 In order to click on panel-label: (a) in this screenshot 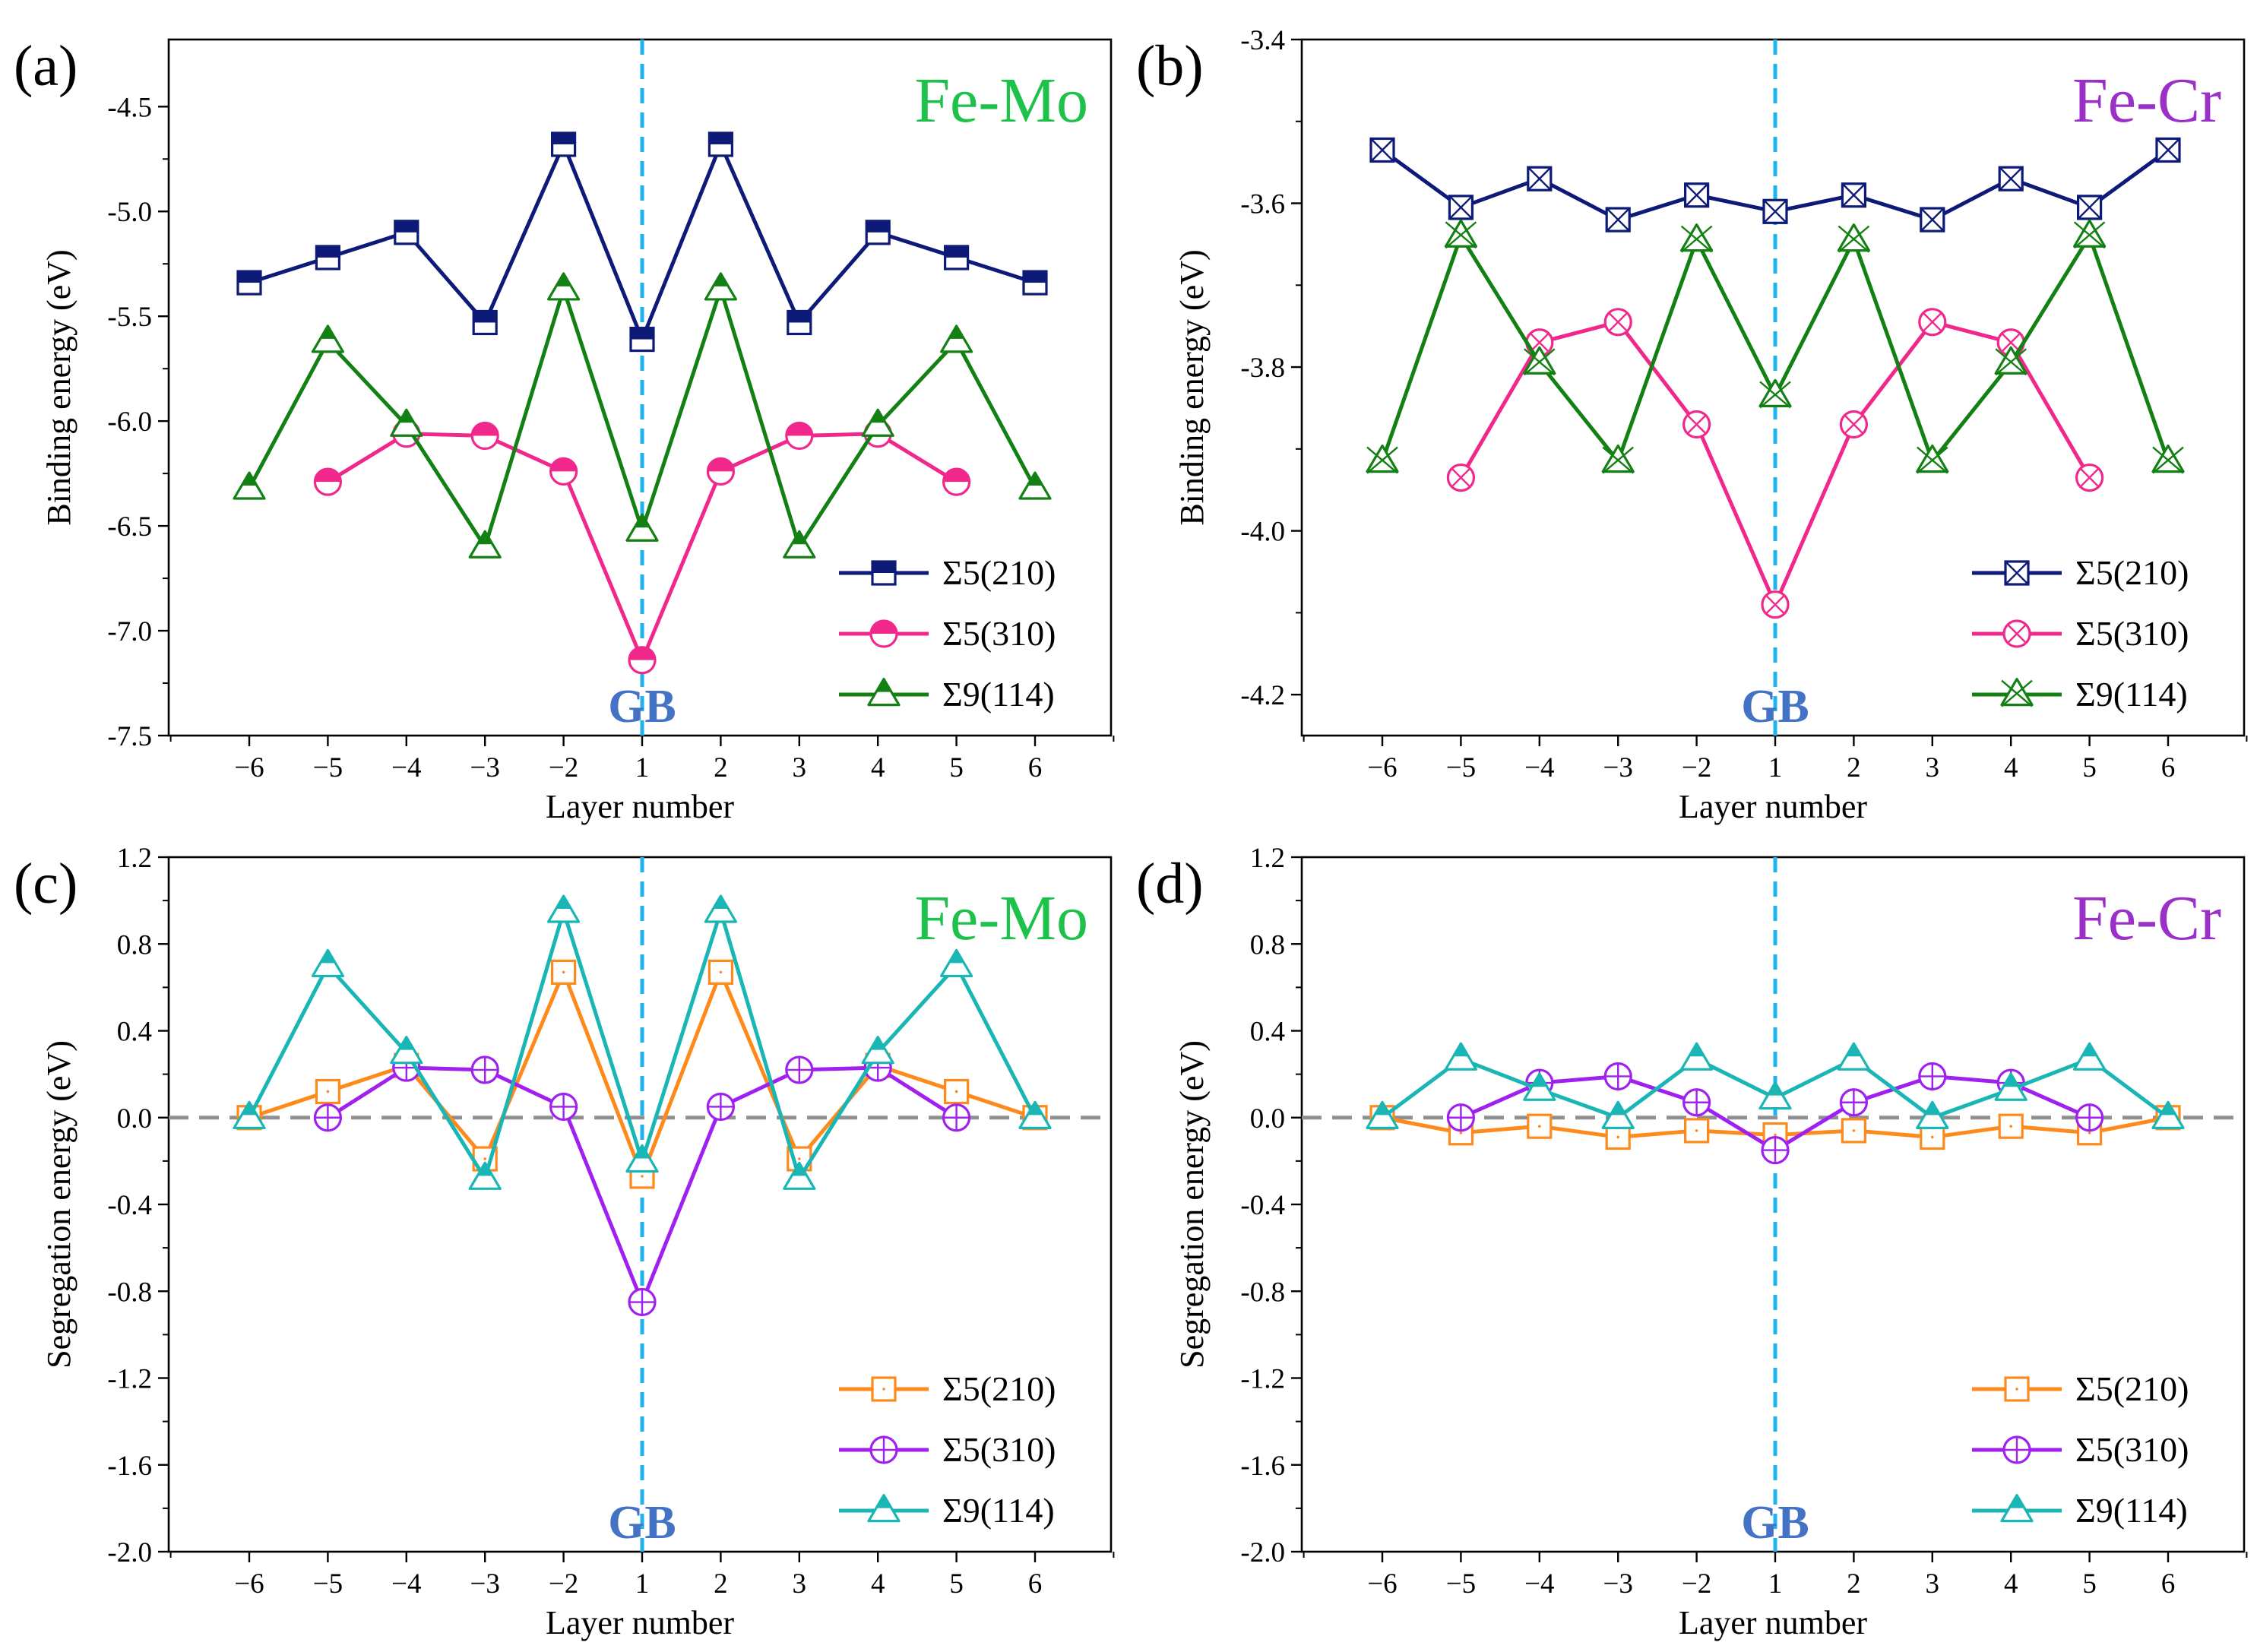, I will do `click(46, 66)`.